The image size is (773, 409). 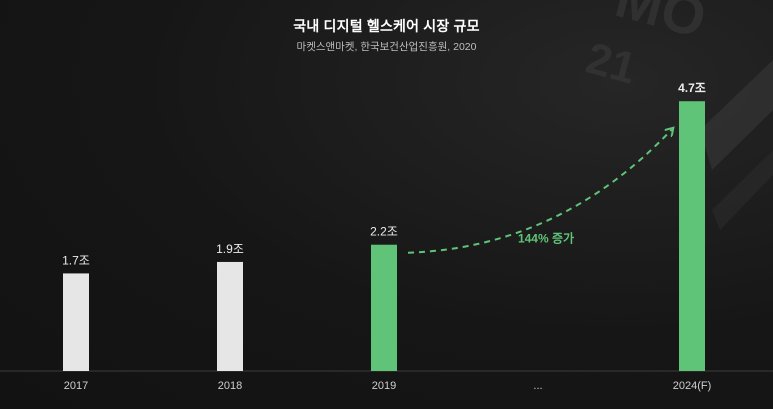 I want to click on chart-subtitle: 마켓스앤마켓, 한국보건산업진흥원, 2020, so click(x=386, y=47).